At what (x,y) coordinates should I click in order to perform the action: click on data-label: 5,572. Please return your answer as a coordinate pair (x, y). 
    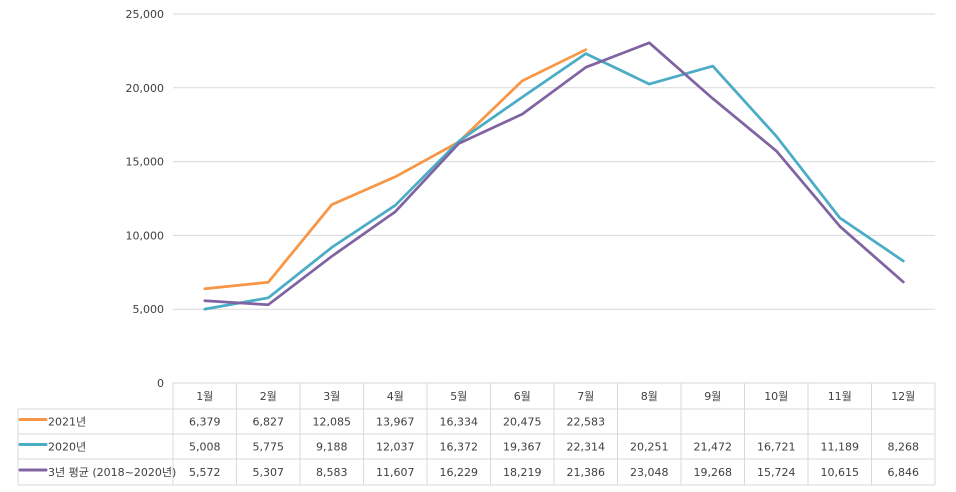
    Looking at the image, I should click on (205, 472).